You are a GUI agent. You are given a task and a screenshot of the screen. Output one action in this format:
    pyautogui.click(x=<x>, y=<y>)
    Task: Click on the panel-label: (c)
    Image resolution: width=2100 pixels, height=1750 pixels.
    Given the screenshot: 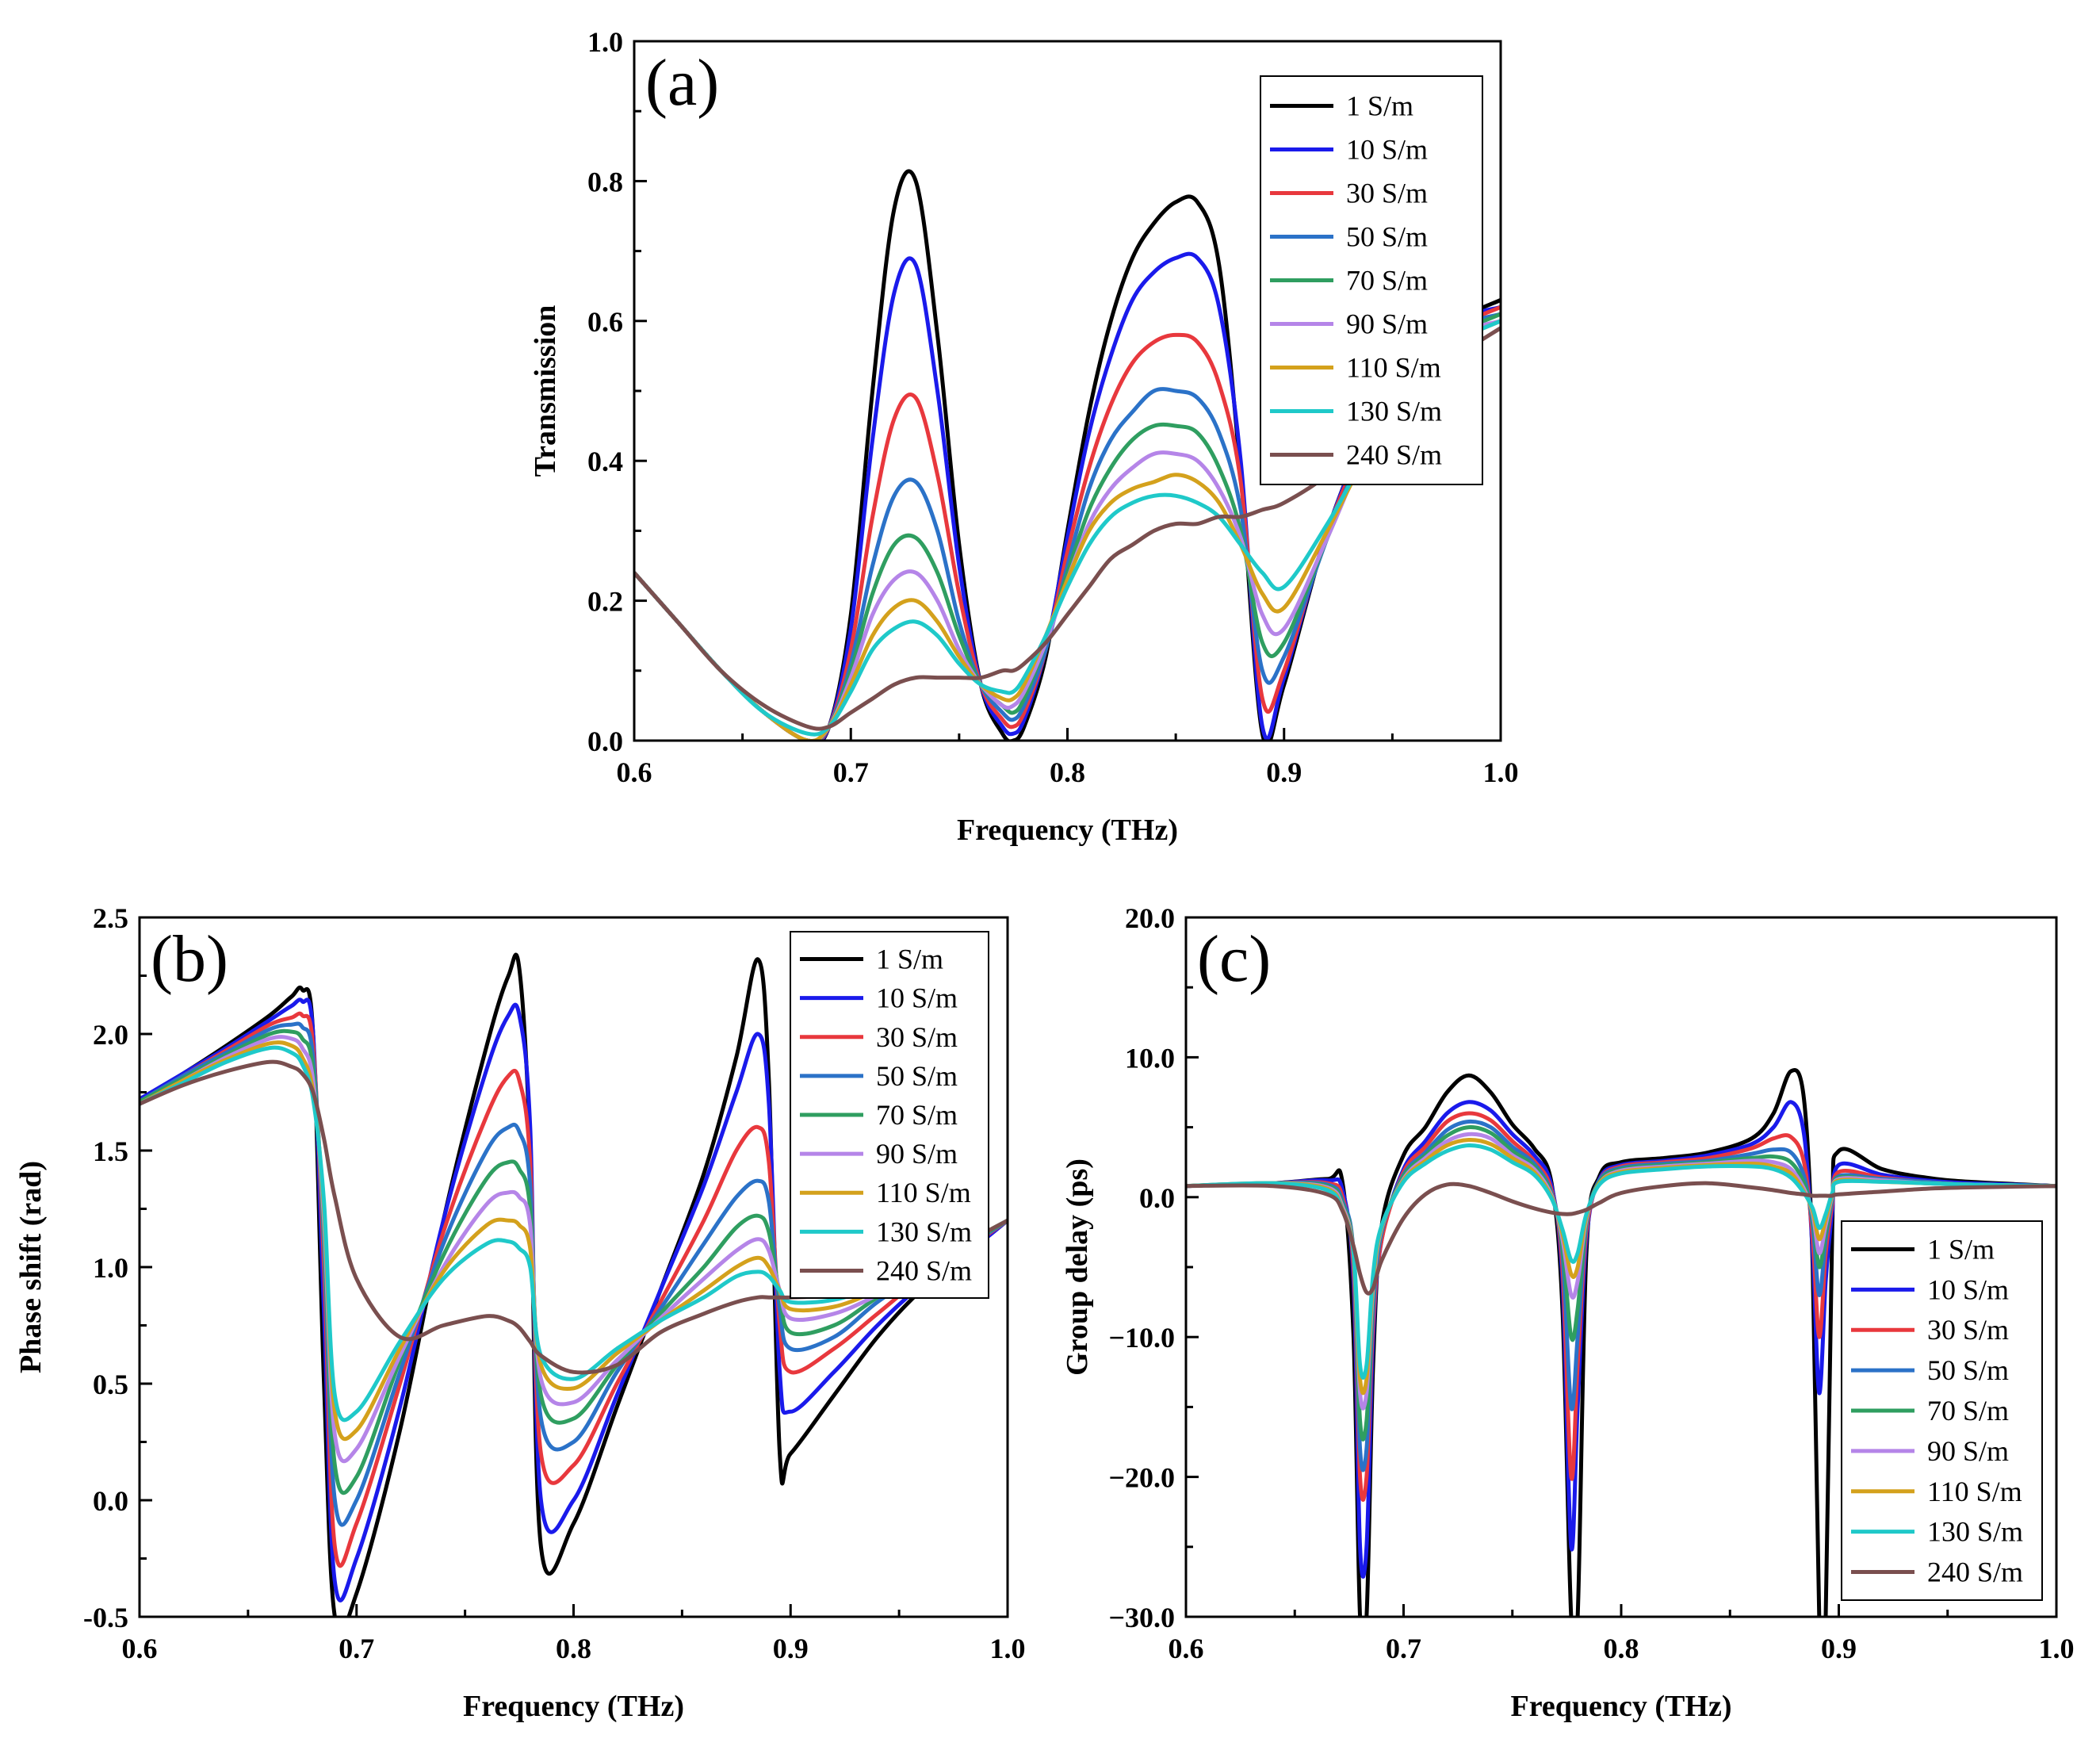 What is the action you would take?
    pyautogui.click(x=1234, y=959)
    